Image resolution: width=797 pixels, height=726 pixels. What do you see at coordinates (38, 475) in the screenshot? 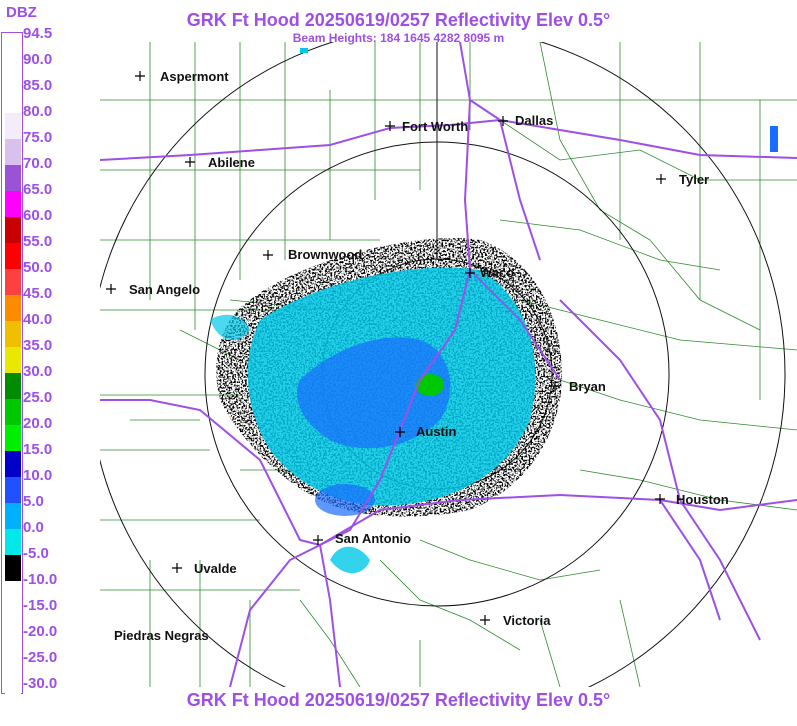
I see `color-scale-label: 10.0` at bounding box center [38, 475].